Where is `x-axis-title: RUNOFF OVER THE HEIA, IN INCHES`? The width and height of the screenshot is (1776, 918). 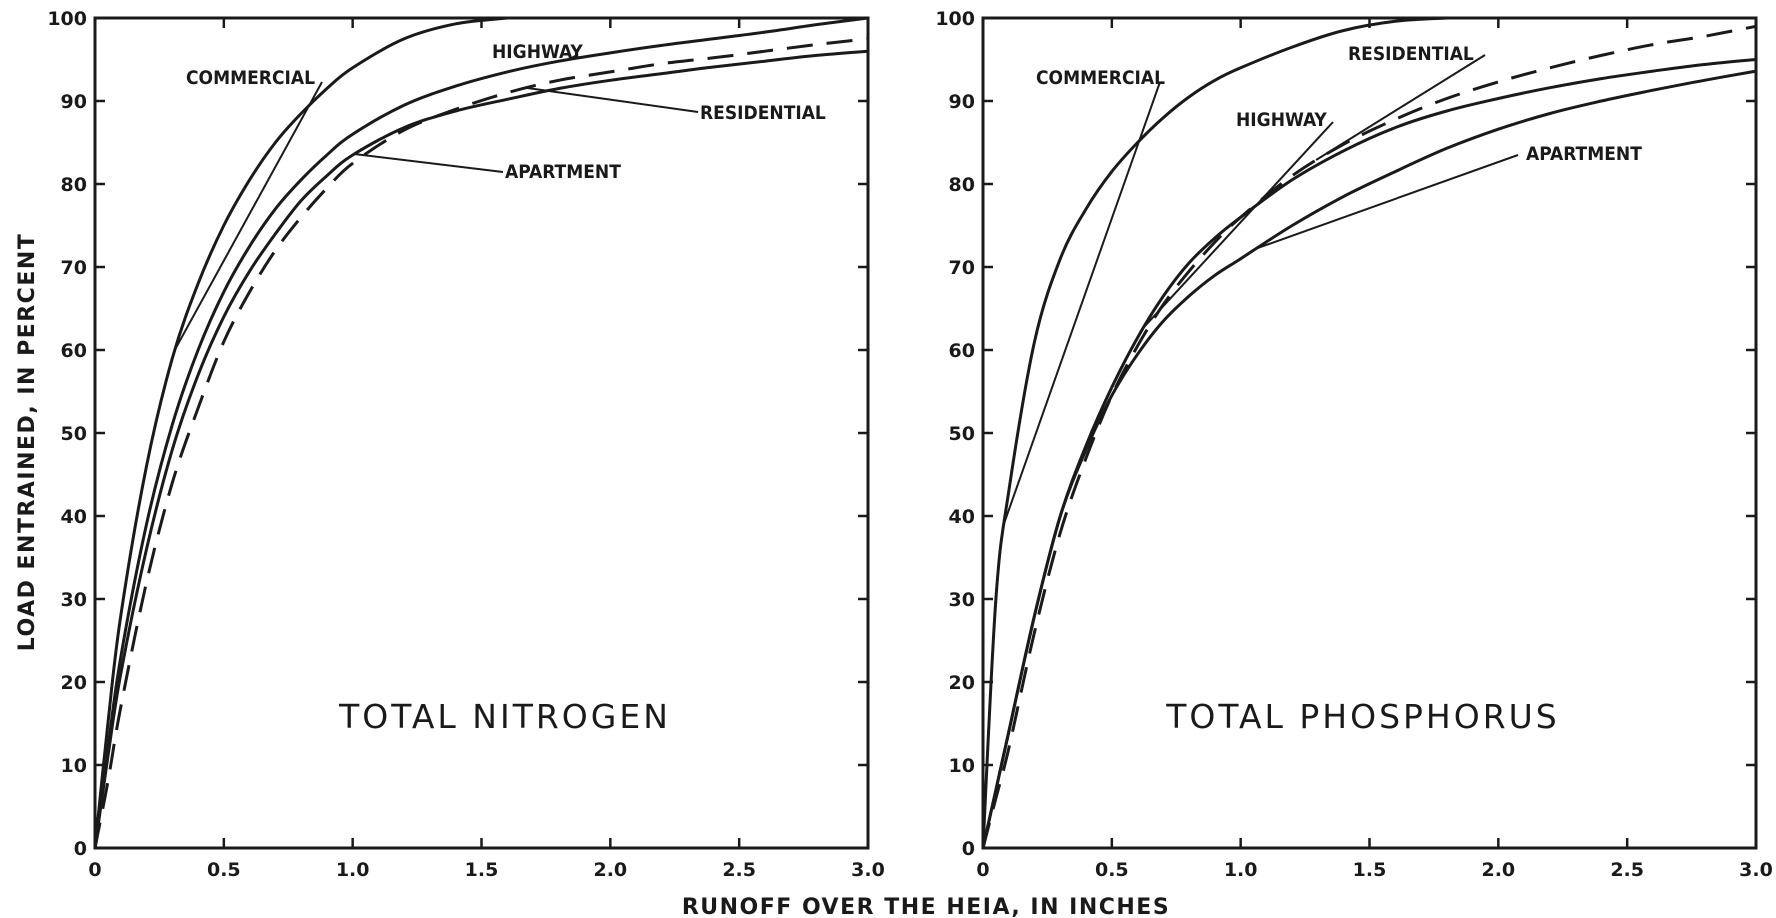
x-axis-title: RUNOFF OVER THE HEIA, IN INCHES is located at coordinates (926, 906).